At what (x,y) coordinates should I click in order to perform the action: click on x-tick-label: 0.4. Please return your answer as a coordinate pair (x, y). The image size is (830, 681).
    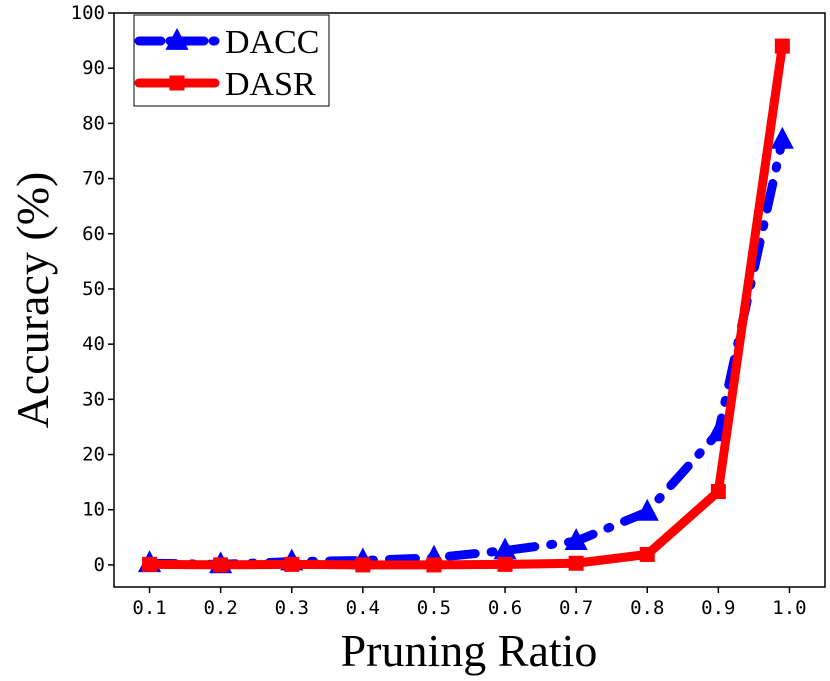
    Looking at the image, I should click on (363, 608).